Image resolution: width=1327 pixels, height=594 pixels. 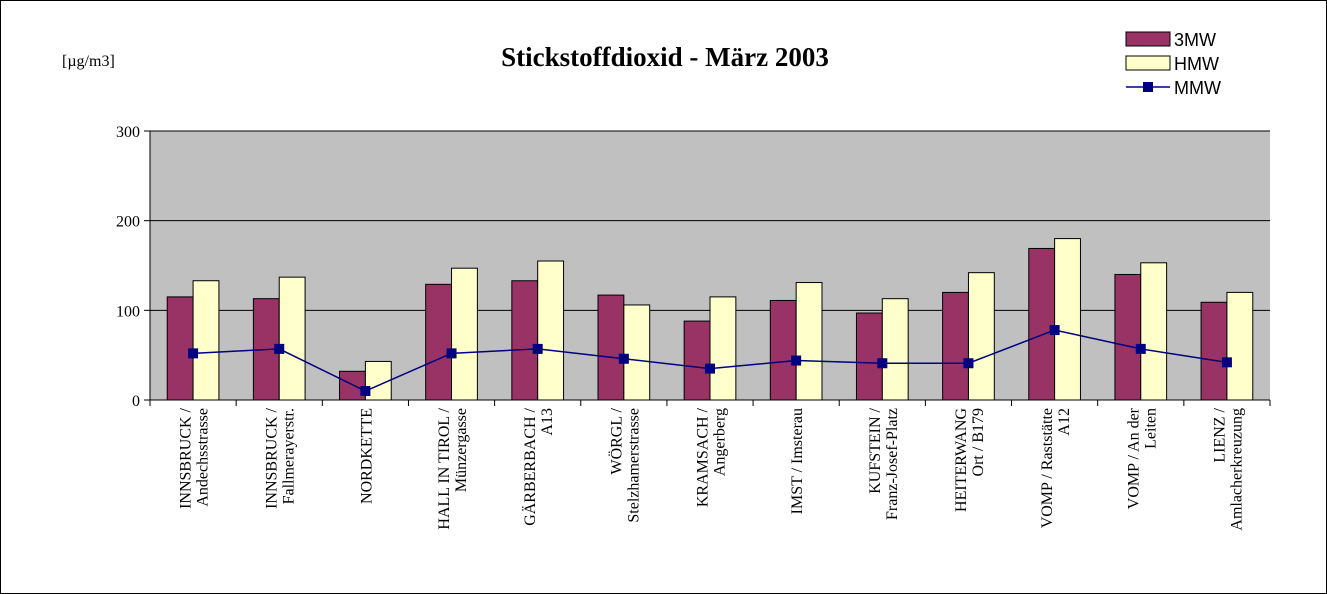 I want to click on x-tick-label: Stelzhamerstrasse, so click(x=633, y=465).